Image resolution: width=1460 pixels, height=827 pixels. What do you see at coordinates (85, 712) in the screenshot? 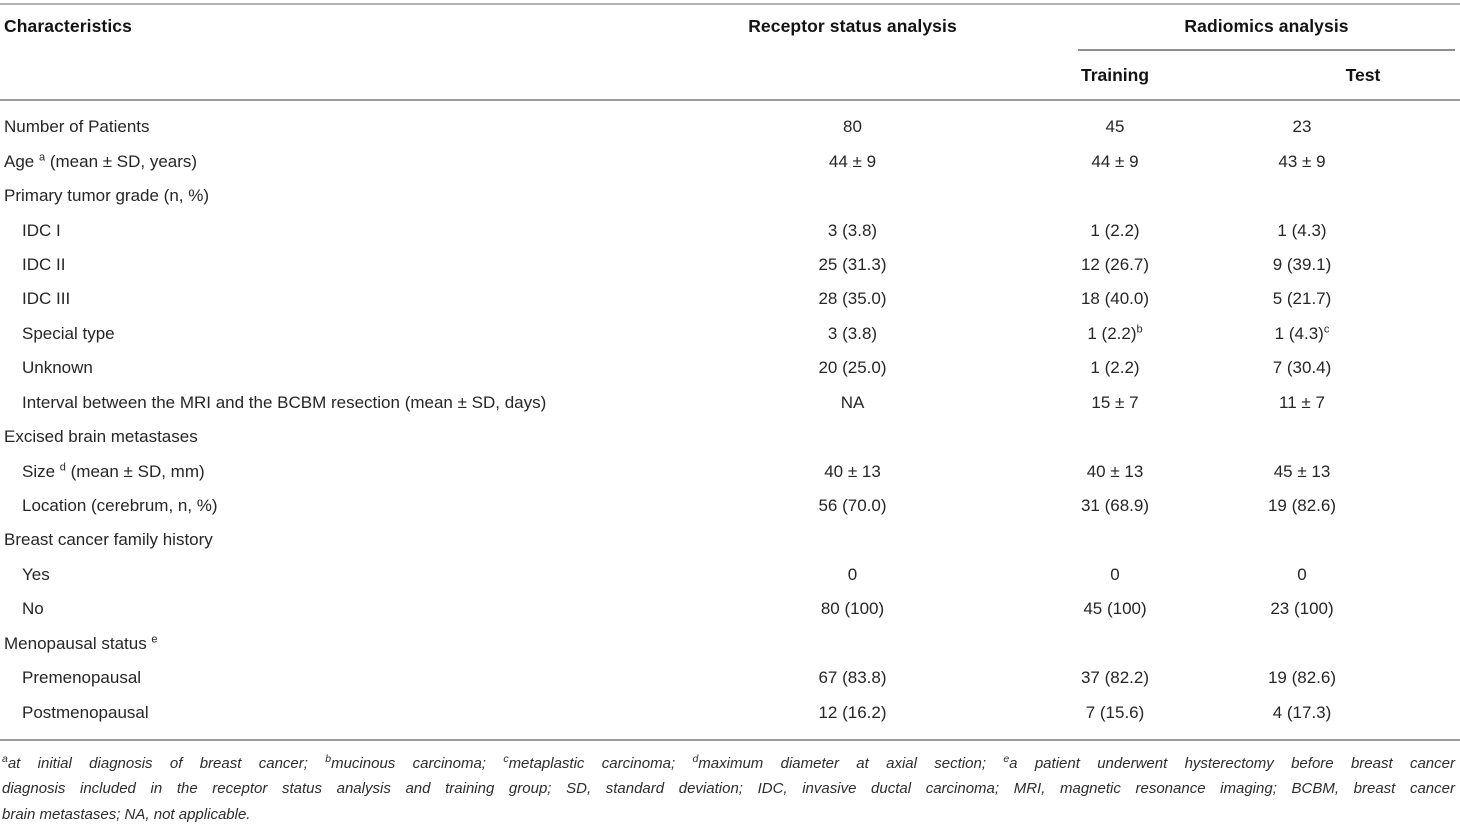
I see `row-label: Postmenopausal` at bounding box center [85, 712].